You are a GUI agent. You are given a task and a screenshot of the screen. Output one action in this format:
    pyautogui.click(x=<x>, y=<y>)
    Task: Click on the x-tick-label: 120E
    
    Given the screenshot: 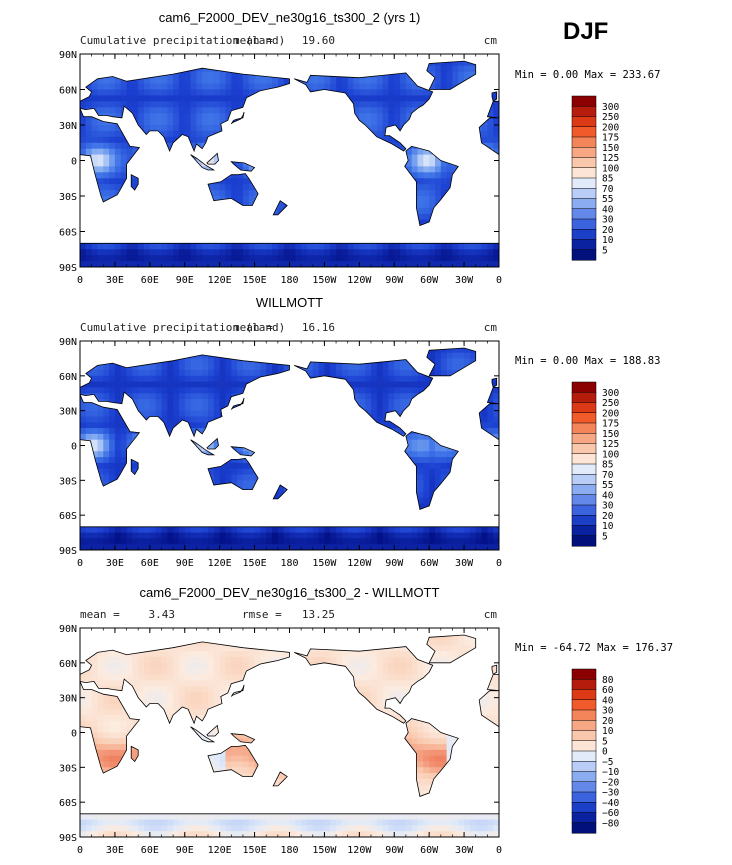 What is the action you would take?
    pyautogui.click(x=220, y=280)
    